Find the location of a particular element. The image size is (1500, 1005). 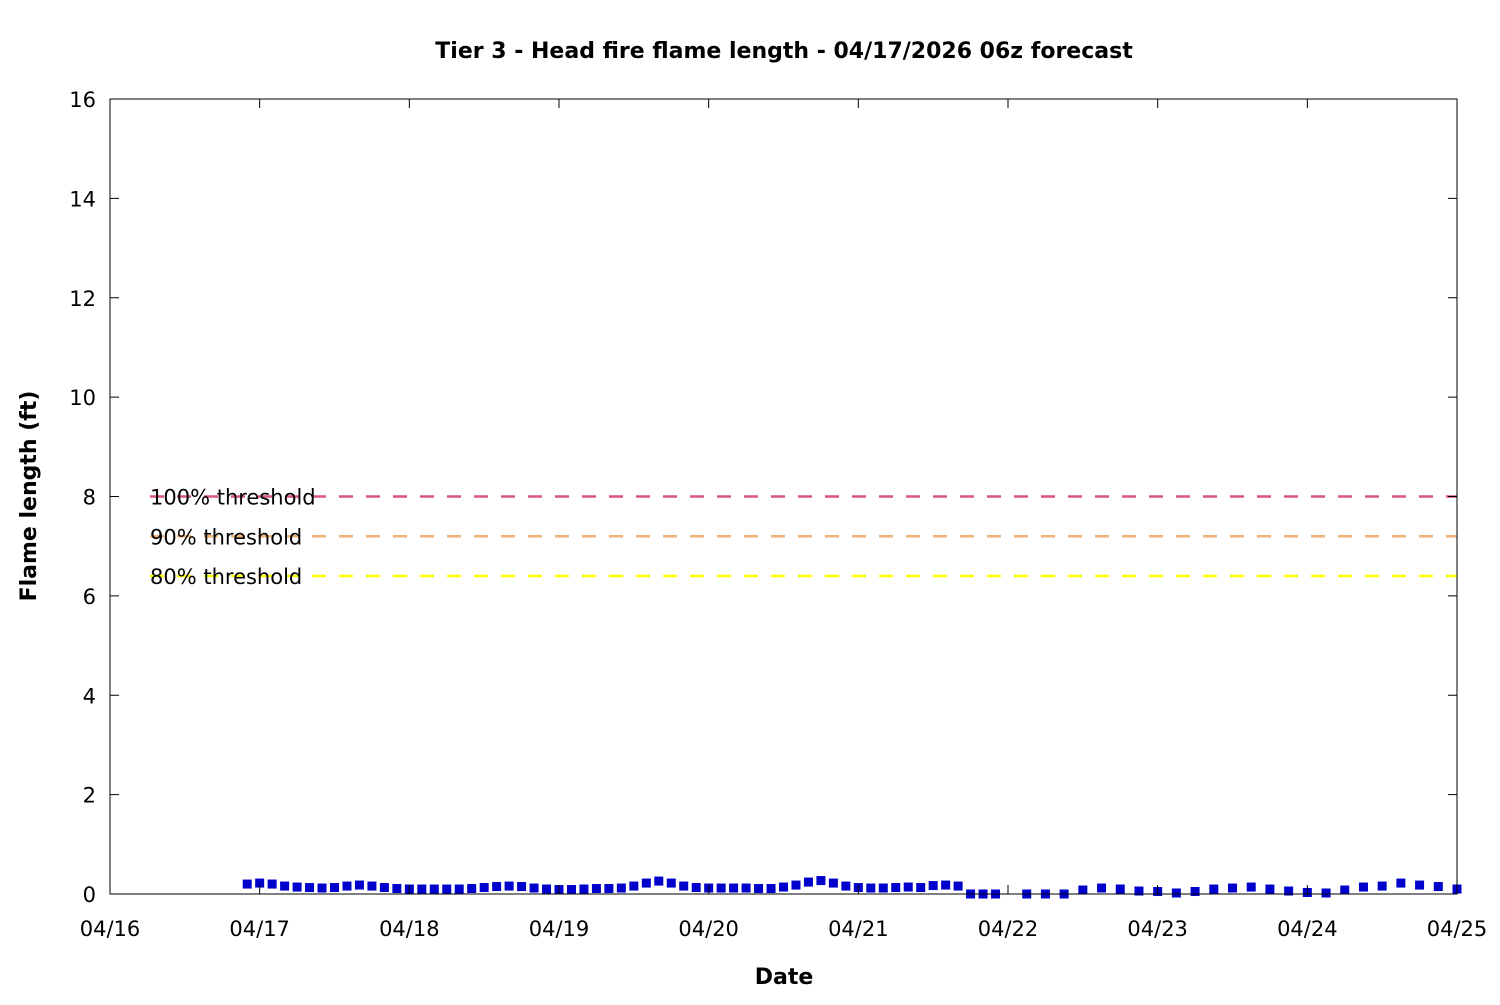

y-axis-label: Flame length (ft) is located at coordinates (29, 496).